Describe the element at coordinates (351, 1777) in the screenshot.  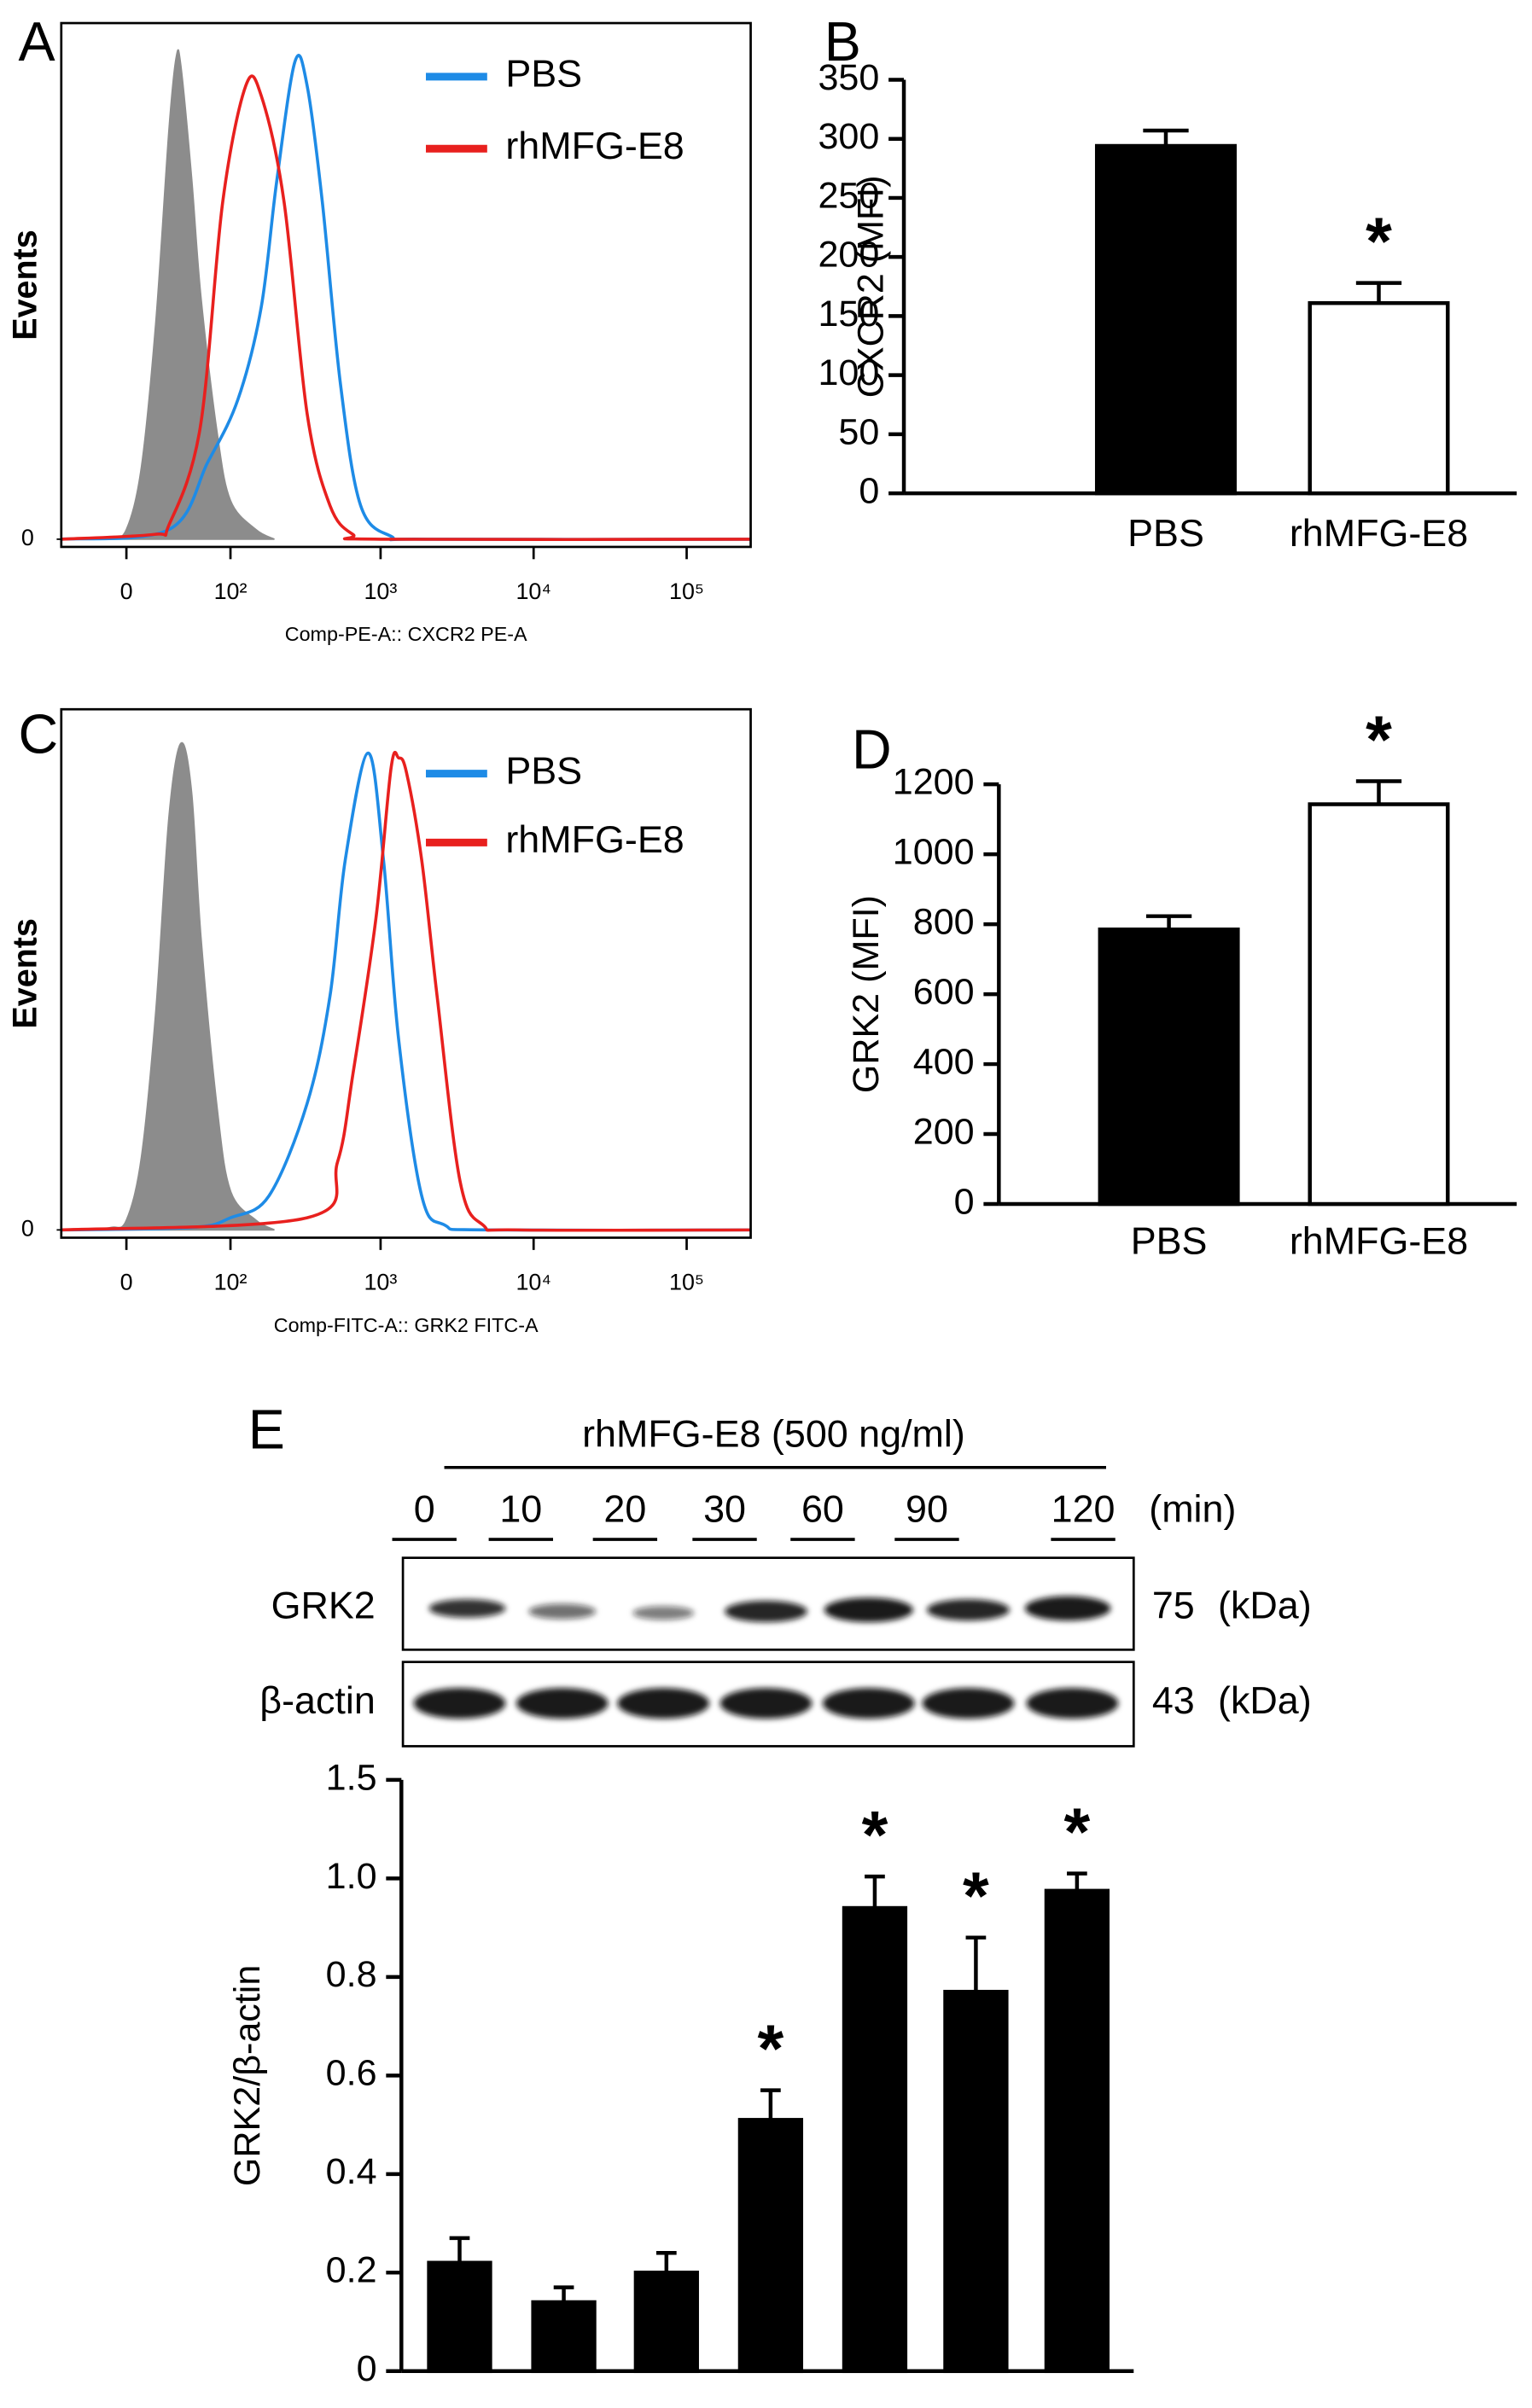
I see `y-tick-label: 1.5` at that location.